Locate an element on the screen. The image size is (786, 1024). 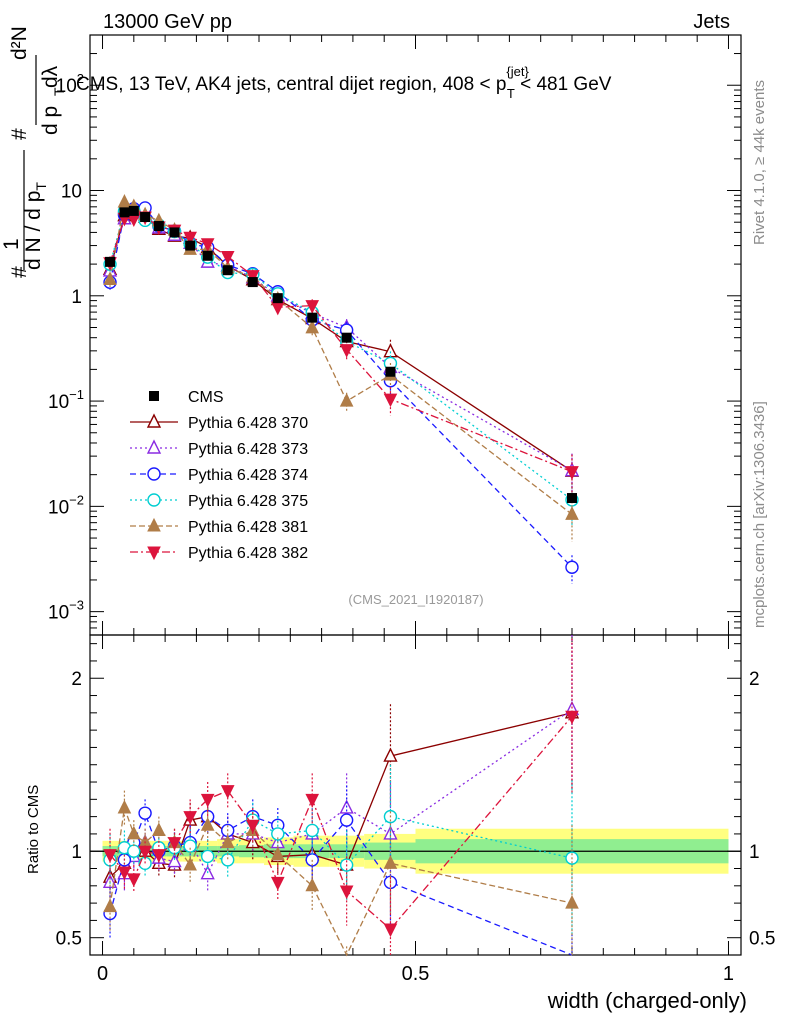
mcplots-label: mcplots.cern.ch [arXiv:1306.3436] is located at coordinates (759, 514).